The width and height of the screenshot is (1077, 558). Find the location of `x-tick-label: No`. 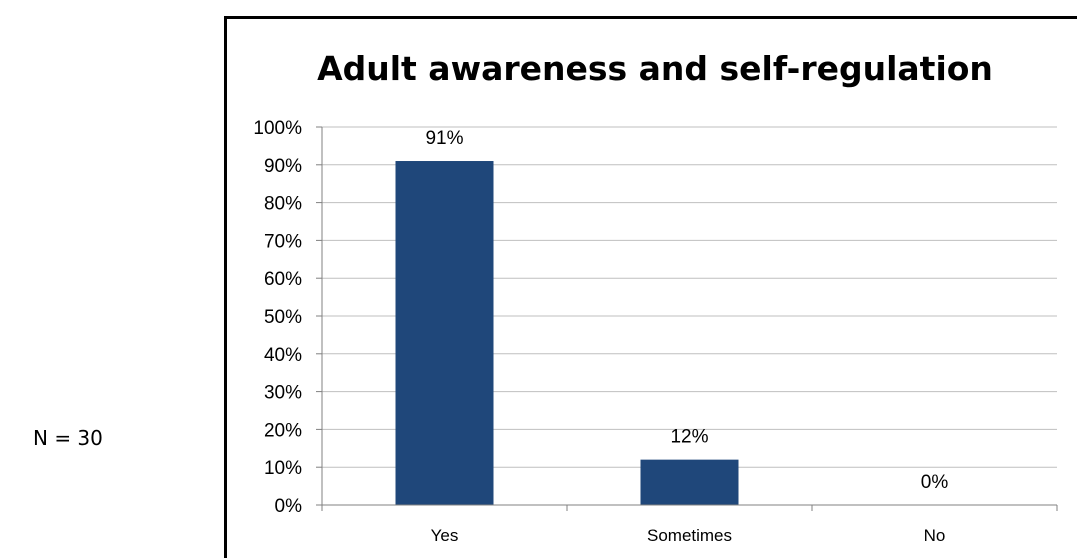

x-tick-label: No is located at coordinates (935, 535).